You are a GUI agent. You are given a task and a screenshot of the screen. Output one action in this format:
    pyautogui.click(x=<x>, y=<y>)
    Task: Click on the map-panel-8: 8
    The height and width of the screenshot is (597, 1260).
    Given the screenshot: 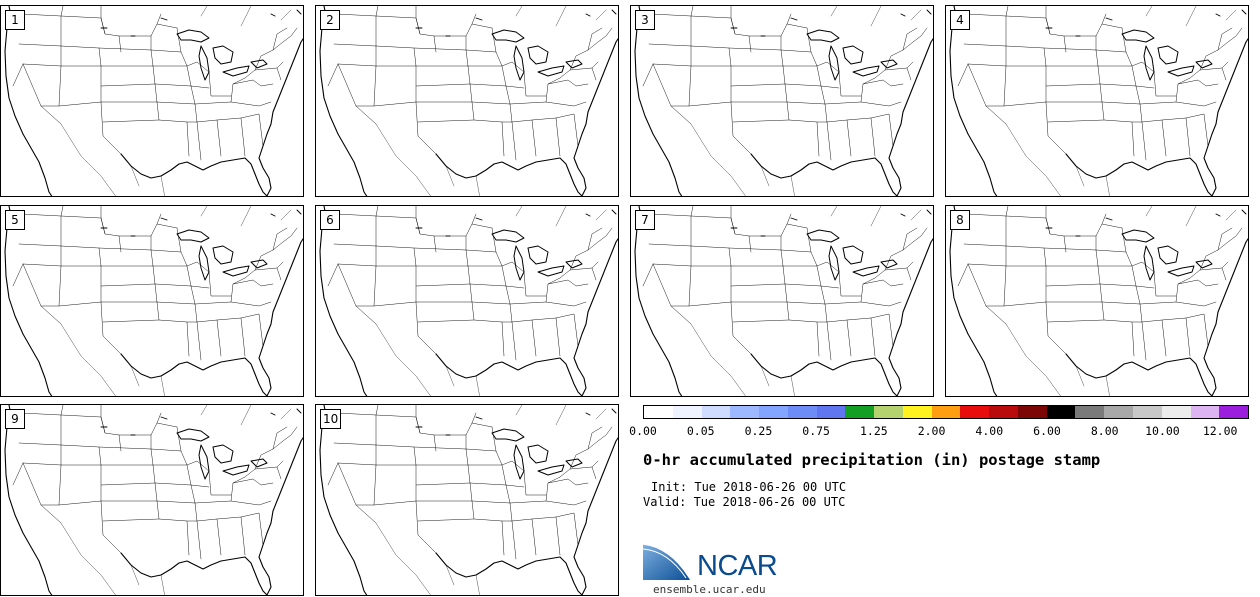 What is the action you would take?
    pyautogui.click(x=1097, y=301)
    